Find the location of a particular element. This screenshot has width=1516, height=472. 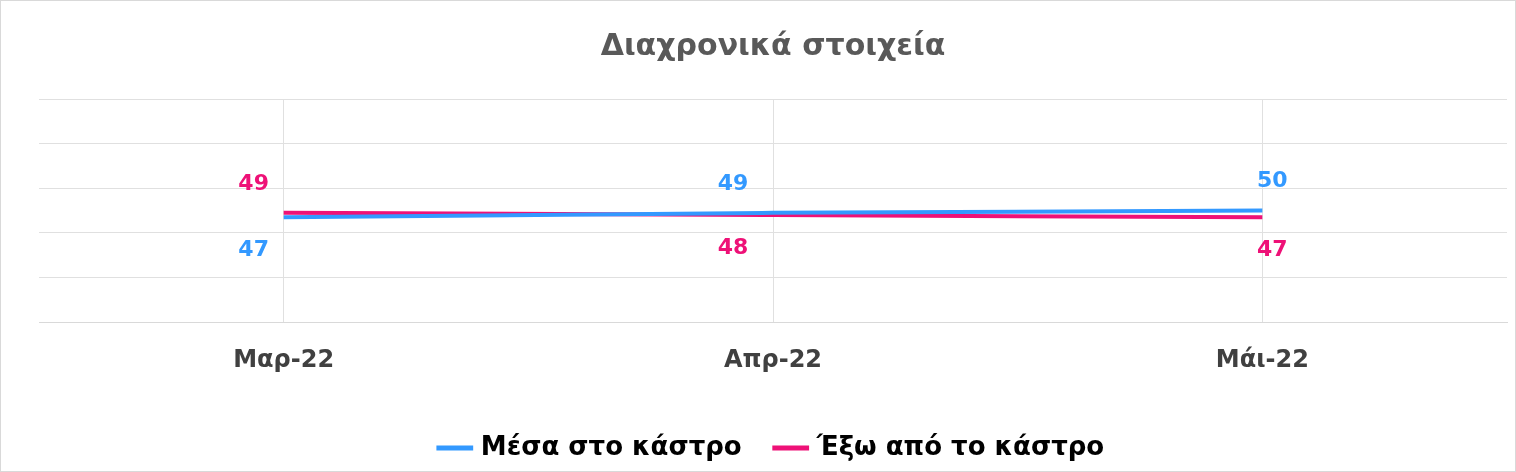

legend-label: Μέσα στο κάστρο is located at coordinates (611, 445).